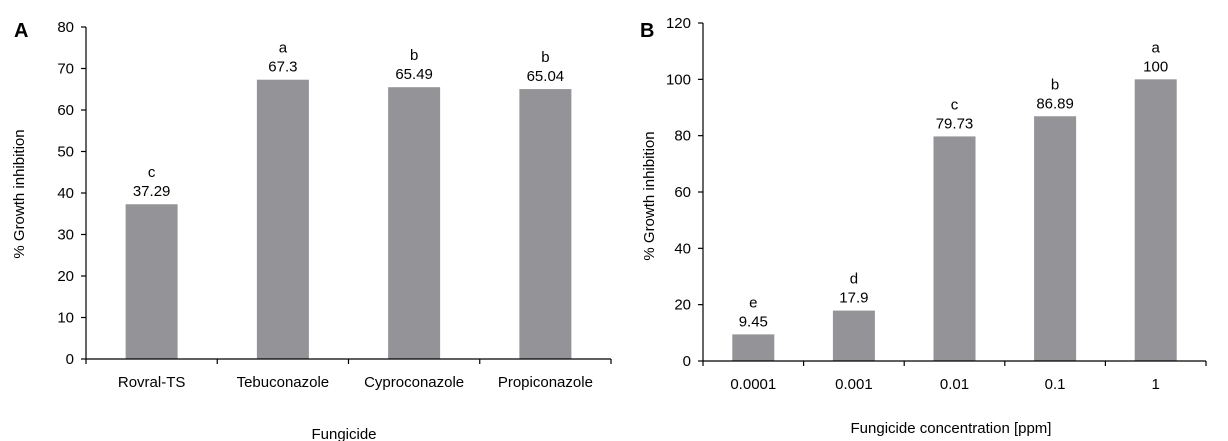 This screenshot has width=1228, height=441. I want to click on x-category-label: 0.0001, so click(753, 384).